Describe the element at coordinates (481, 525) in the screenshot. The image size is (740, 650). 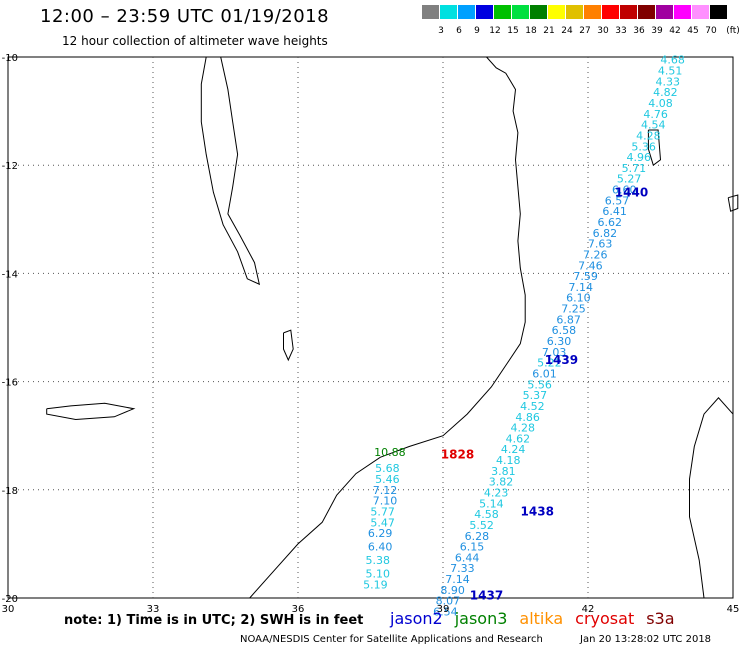
I see `wave-height-label: 5.52` at that location.